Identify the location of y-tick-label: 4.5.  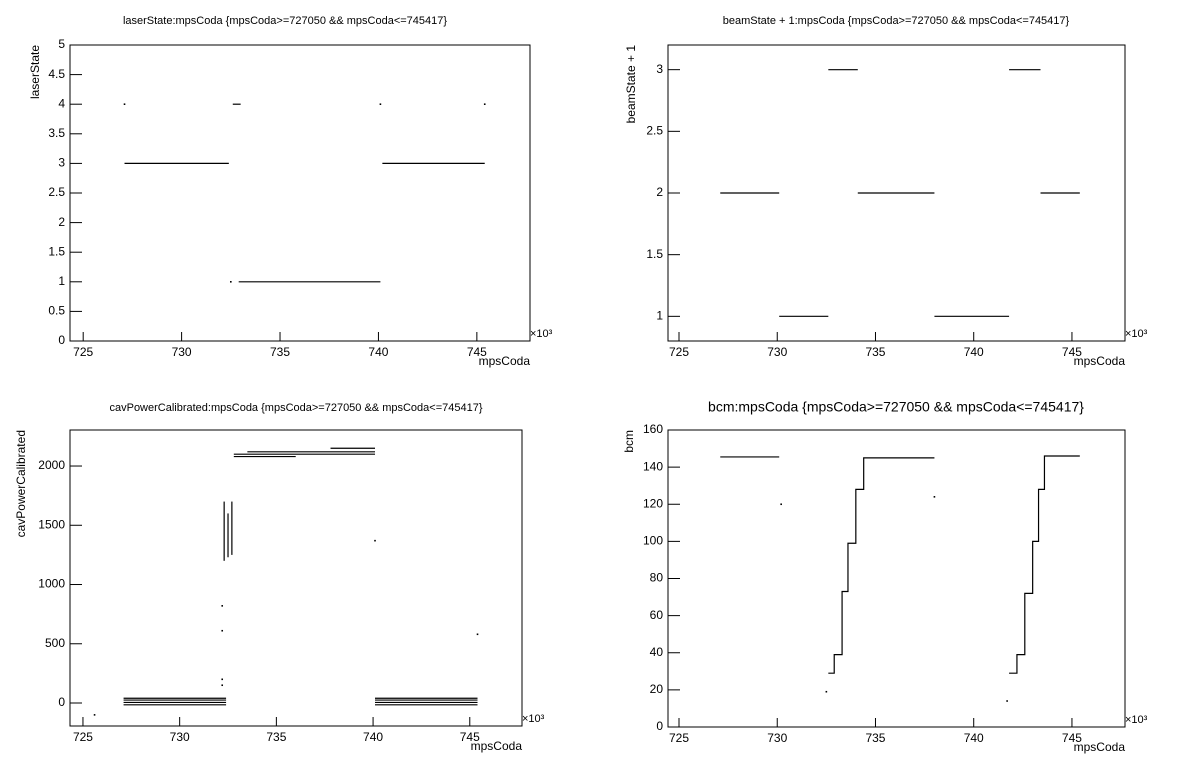
(56, 74).